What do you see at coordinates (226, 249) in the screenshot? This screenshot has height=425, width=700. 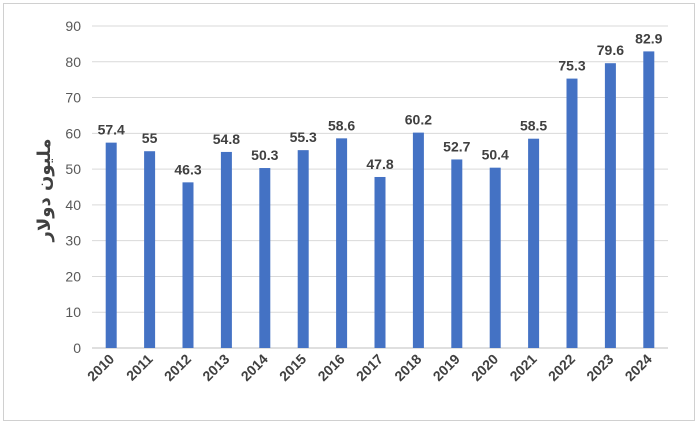 I see `bar-2013` at bounding box center [226, 249].